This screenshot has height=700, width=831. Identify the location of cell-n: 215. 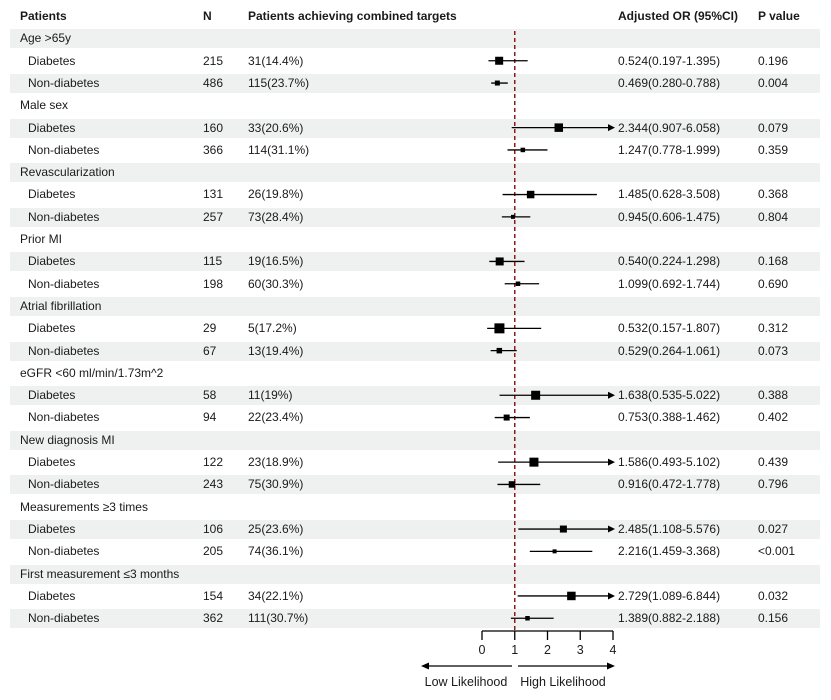
(213, 60).